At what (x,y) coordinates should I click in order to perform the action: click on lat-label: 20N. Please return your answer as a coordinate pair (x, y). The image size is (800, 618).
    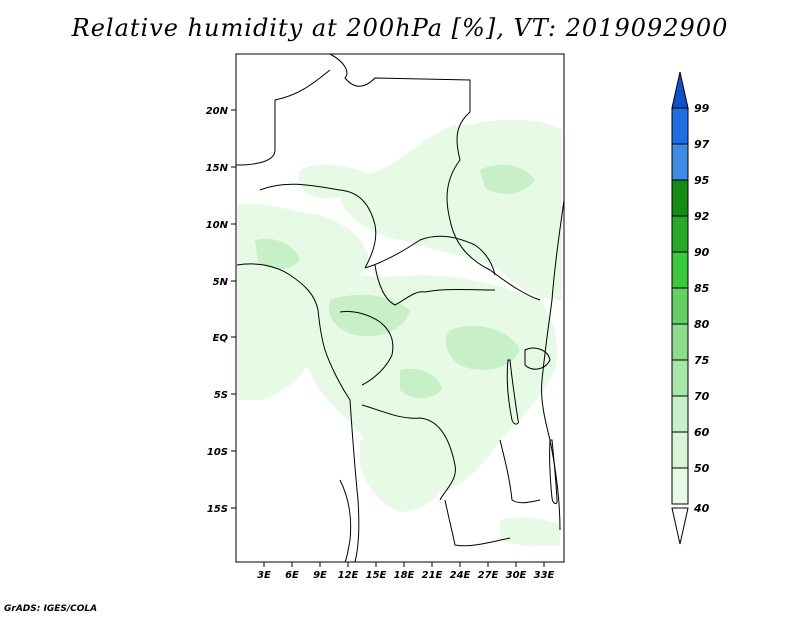
    Looking at the image, I should click on (217, 111).